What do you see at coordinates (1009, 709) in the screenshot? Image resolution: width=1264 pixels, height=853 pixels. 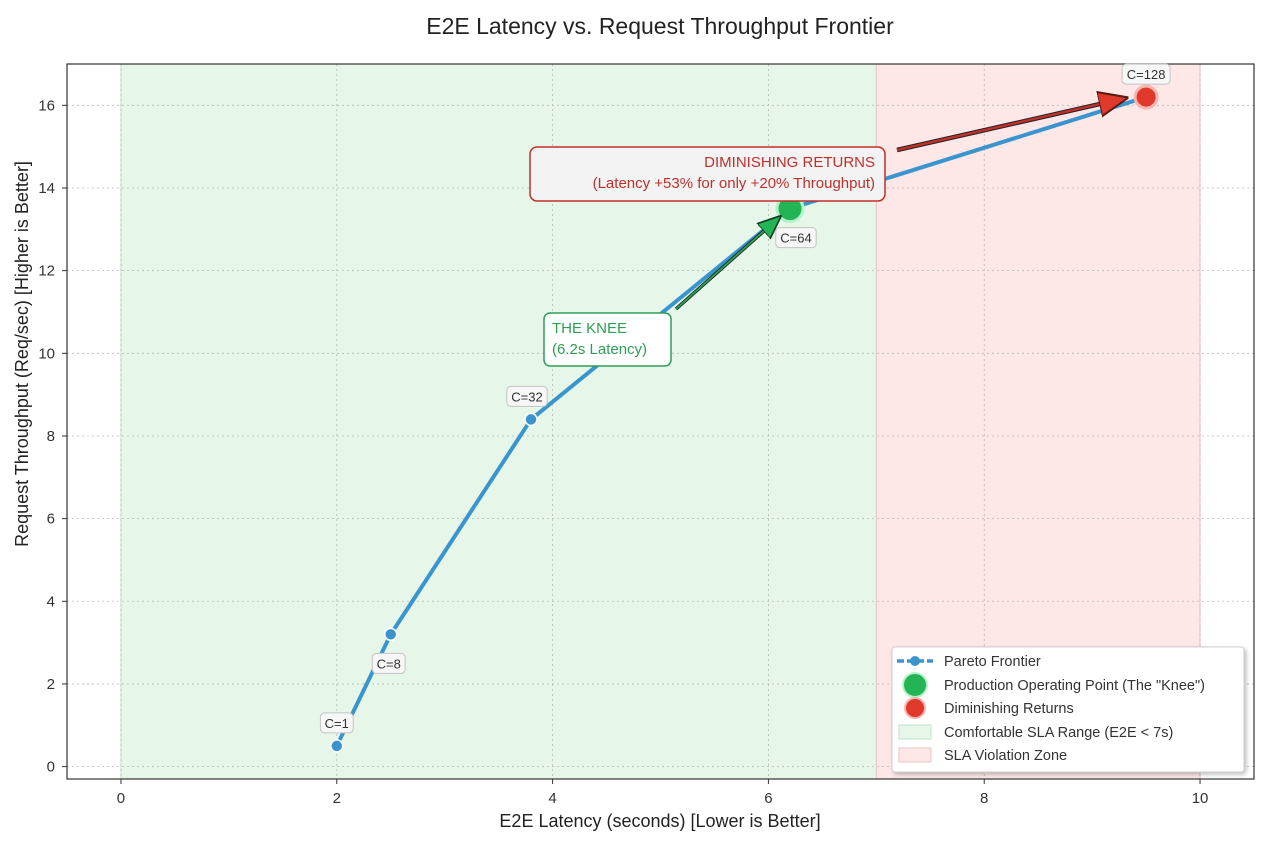 I see `legend-label: Diminishing Returns` at bounding box center [1009, 709].